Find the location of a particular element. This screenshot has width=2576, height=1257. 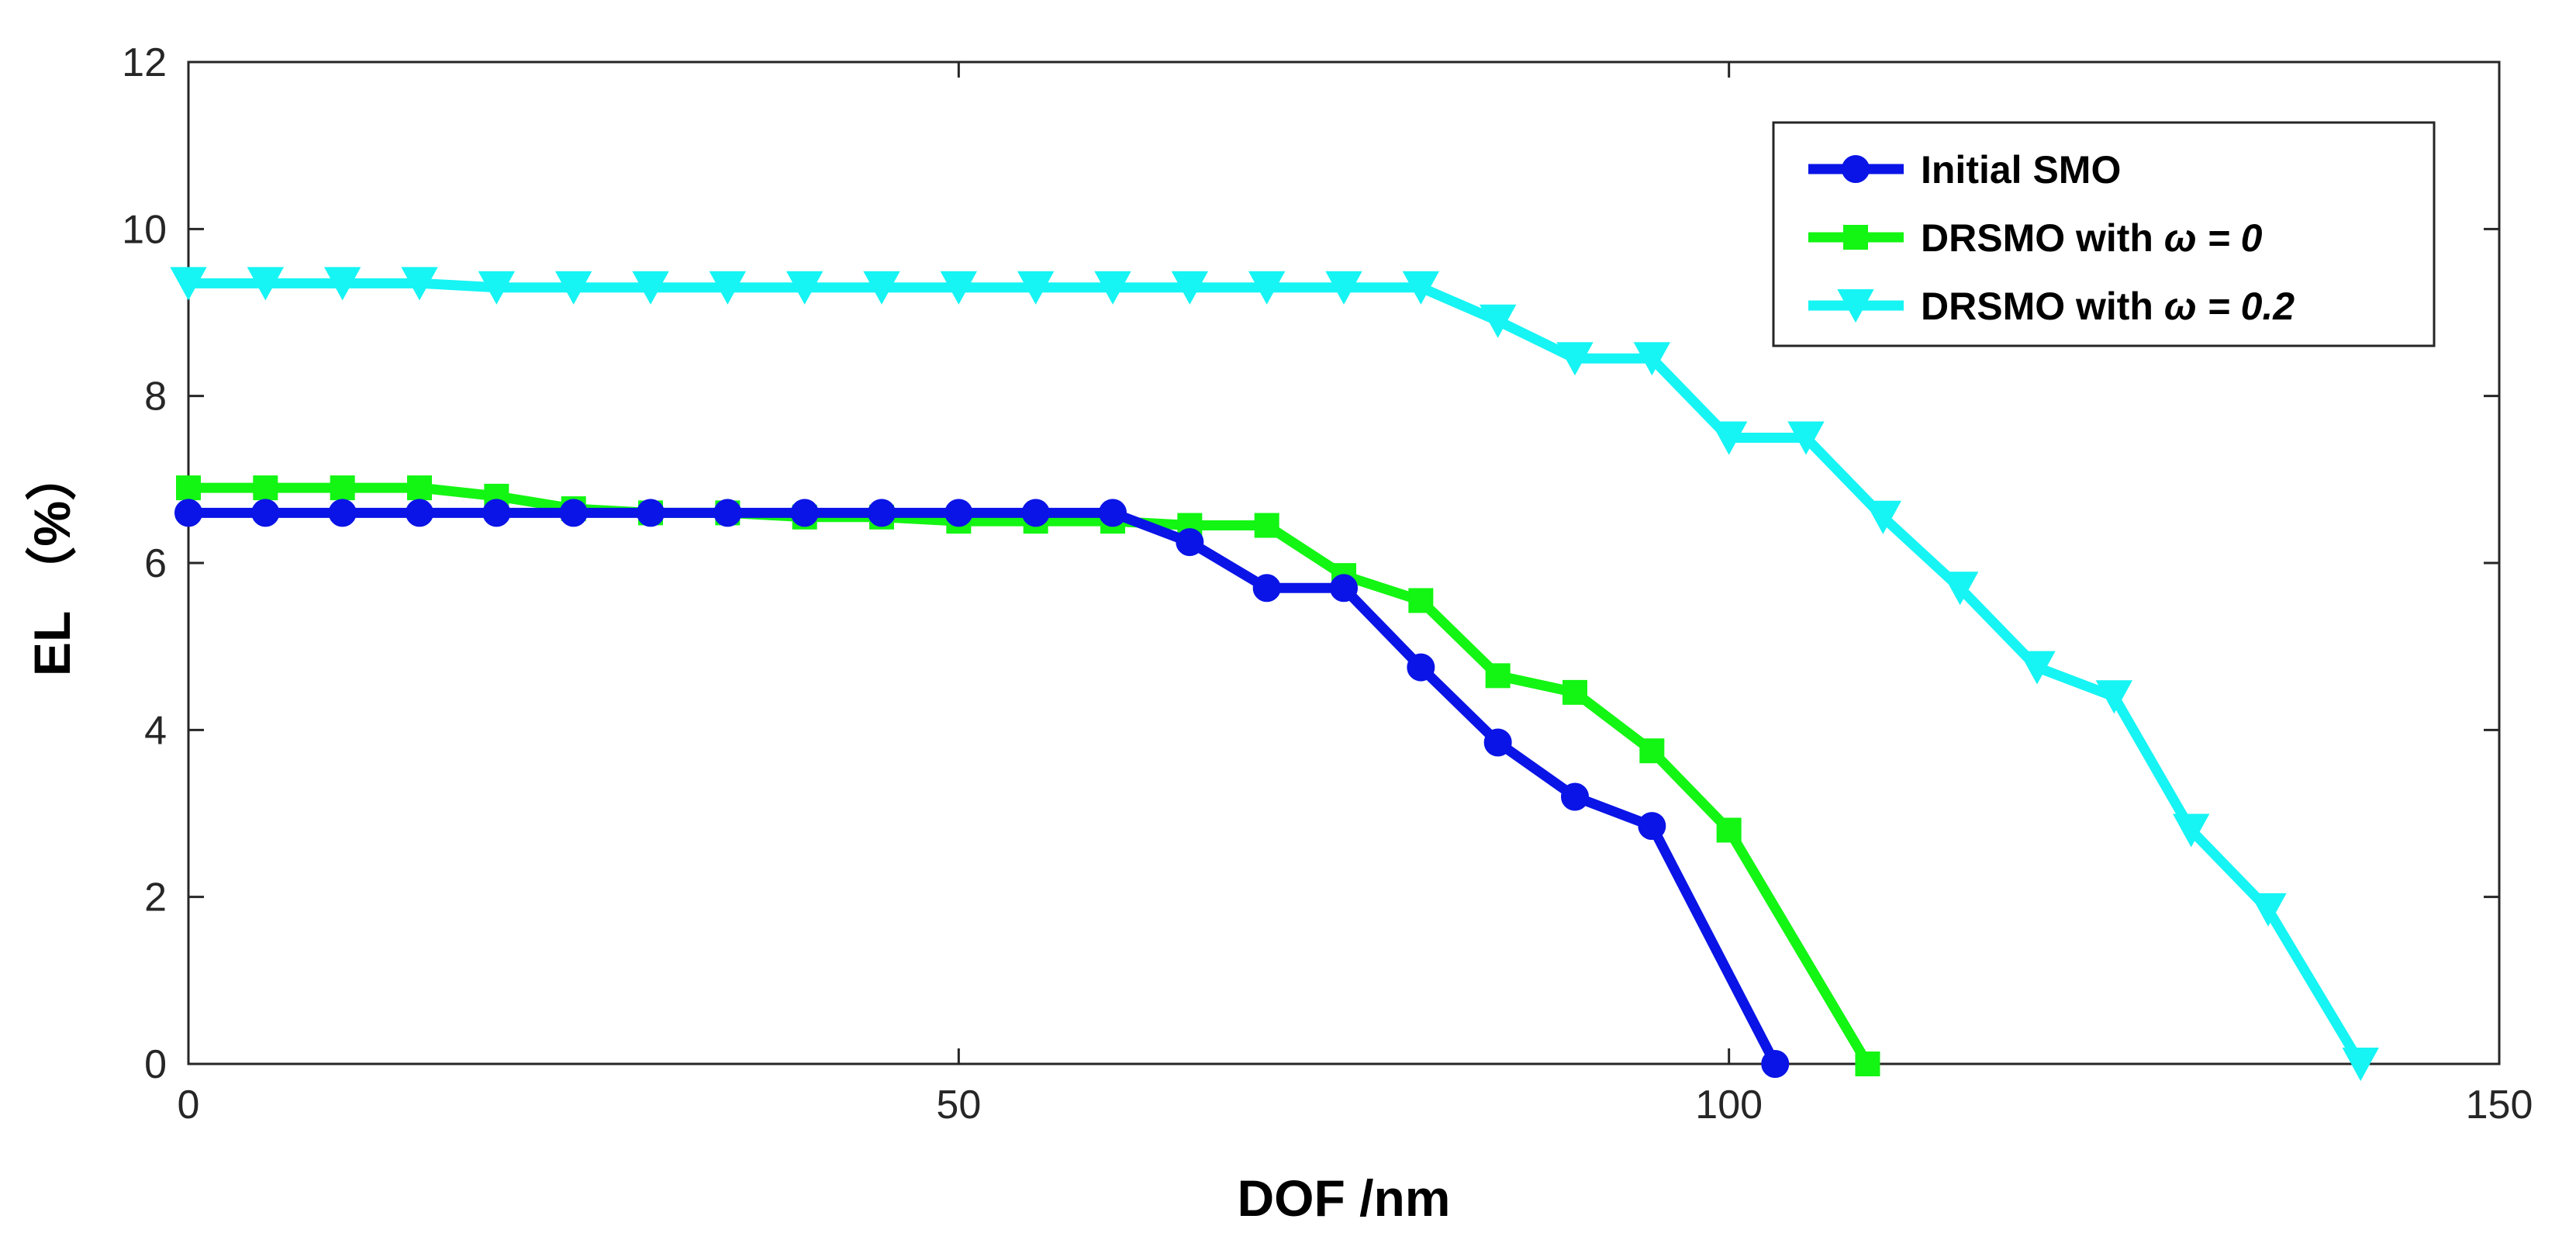

x-tick-label: 150 is located at coordinates (2500, 1105).